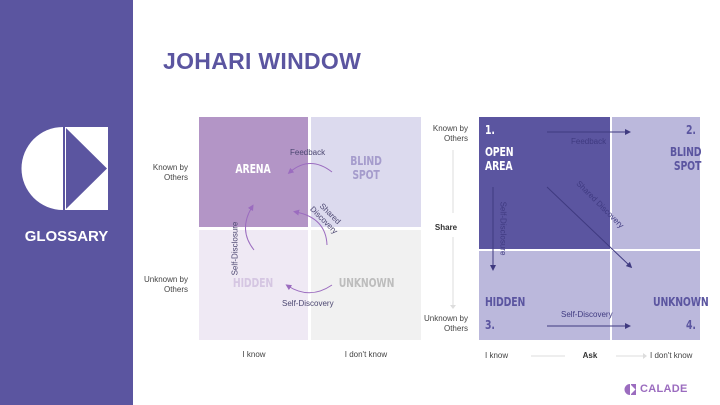 This screenshot has width=720, height=405. What do you see at coordinates (691, 130) in the screenshot?
I see `quadrant-number-2: 2.` at bounding box center [691, 130].